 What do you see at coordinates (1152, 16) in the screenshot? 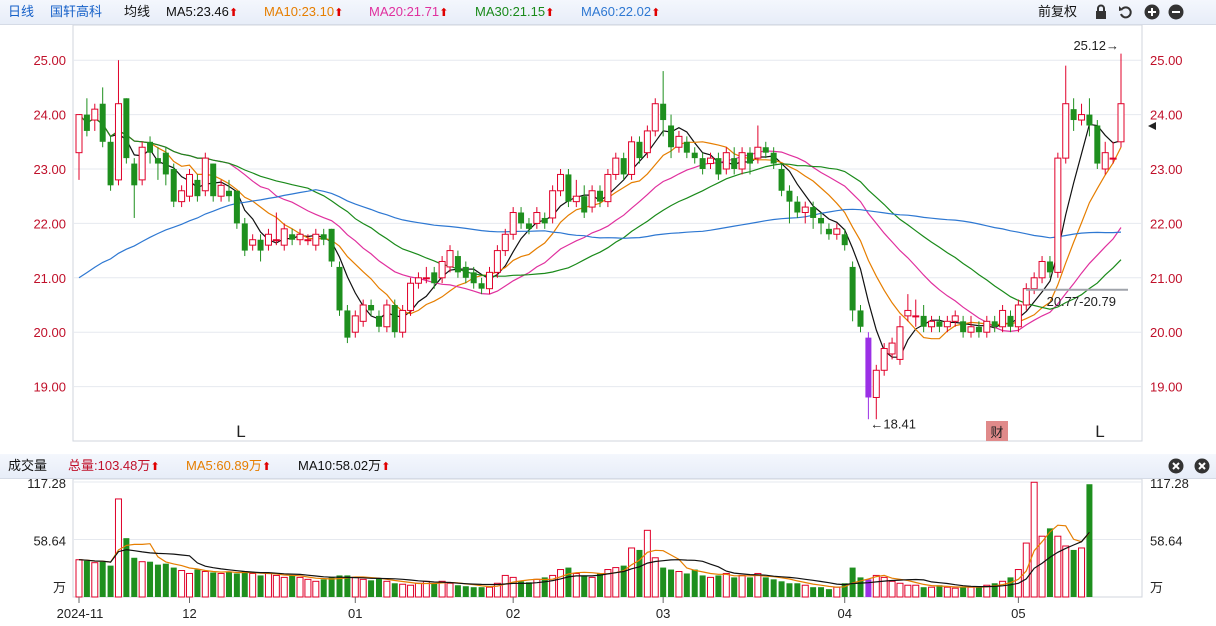
I see `zoom-in-icon` at bounding box center [1152, 16].